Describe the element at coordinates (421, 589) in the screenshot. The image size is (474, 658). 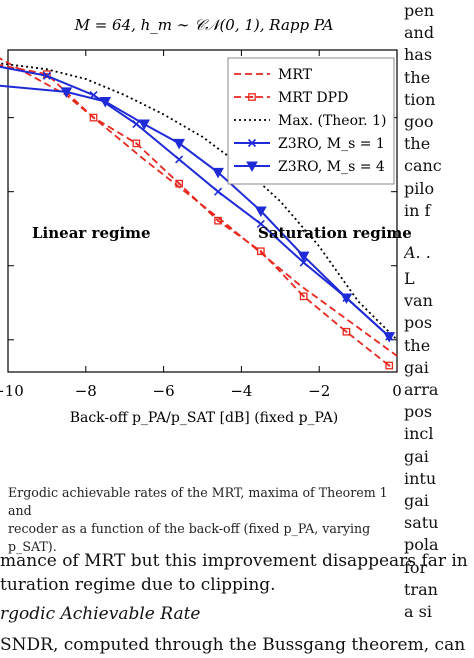
I see `right-column-line2-14: tran` at that location.